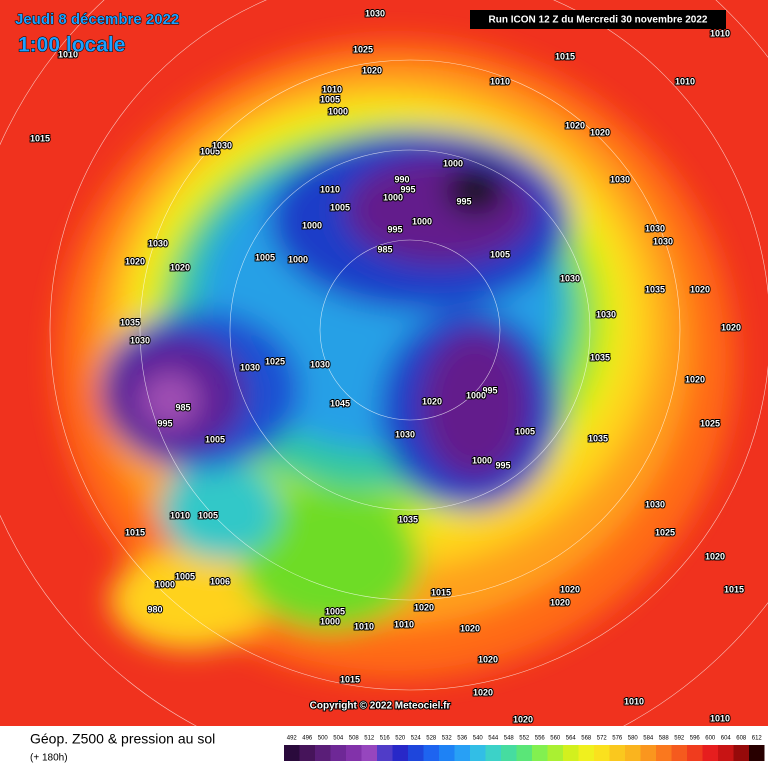  I want to click on colorbar-label: 528, so click(431, 739).